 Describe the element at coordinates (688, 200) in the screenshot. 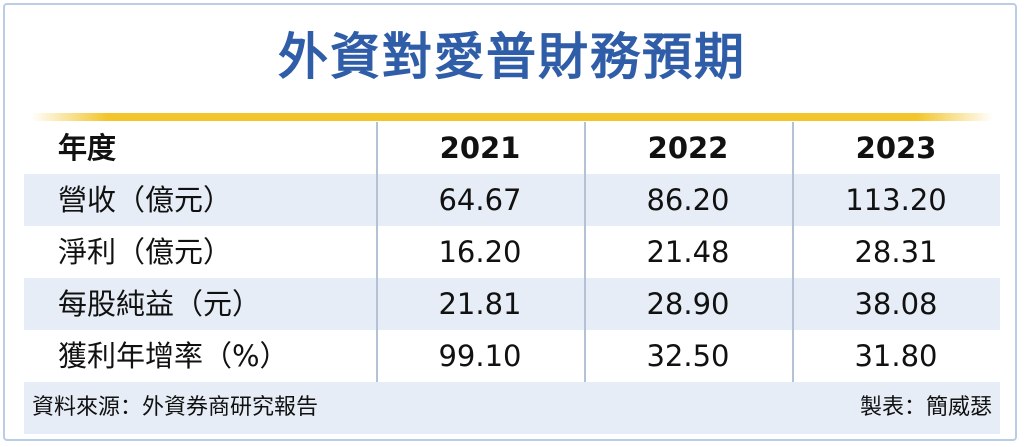

I see `table-cell: 86.20` at that location.